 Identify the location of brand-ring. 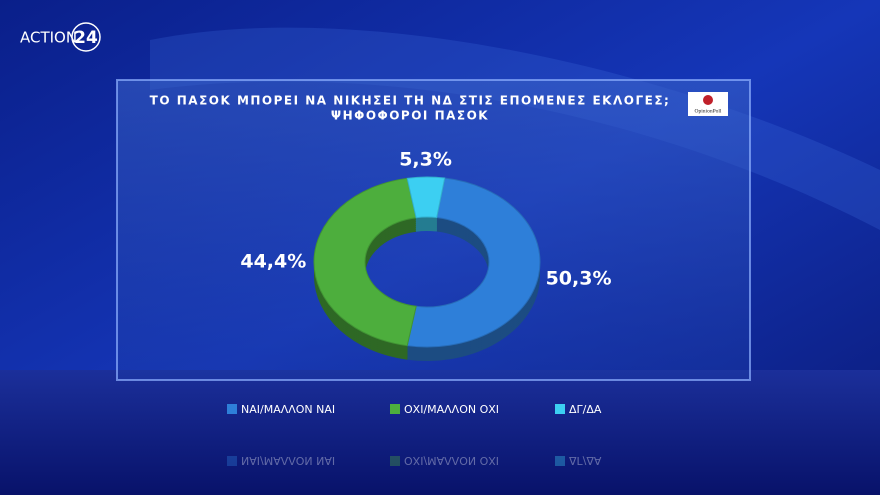
(86, 37).